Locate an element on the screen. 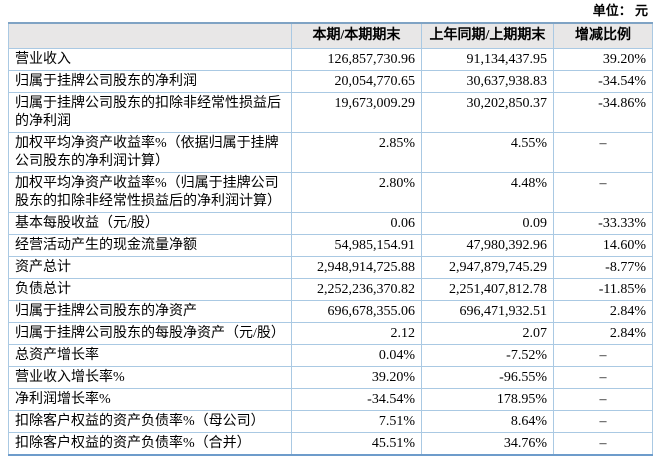 Image resolution: width=658 pixels, height=458 pixels. current-period-value: 45.51% is located at coordinates (356, 444).